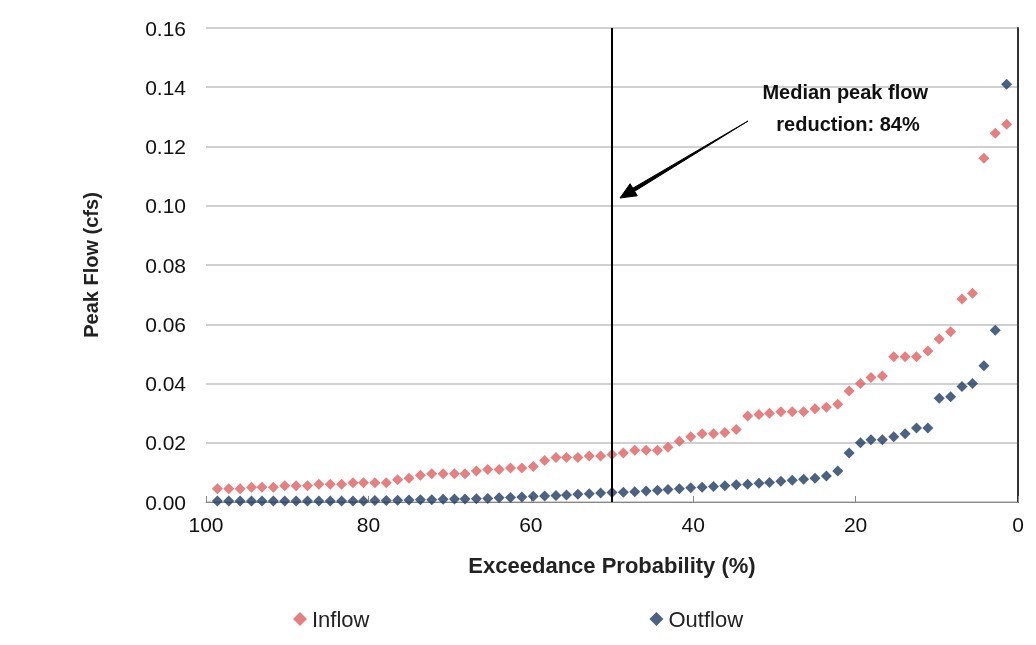 Image resolution: width=1036 pixels, height=645 pixels. I want to click on y-tick-label: 0.12, so click(165, 146).